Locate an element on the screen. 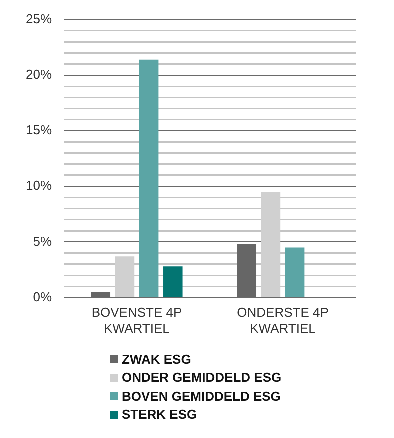 This screenshot has width=394, height=438. y-tick-label: 15% is located at coordinates (39, 130).